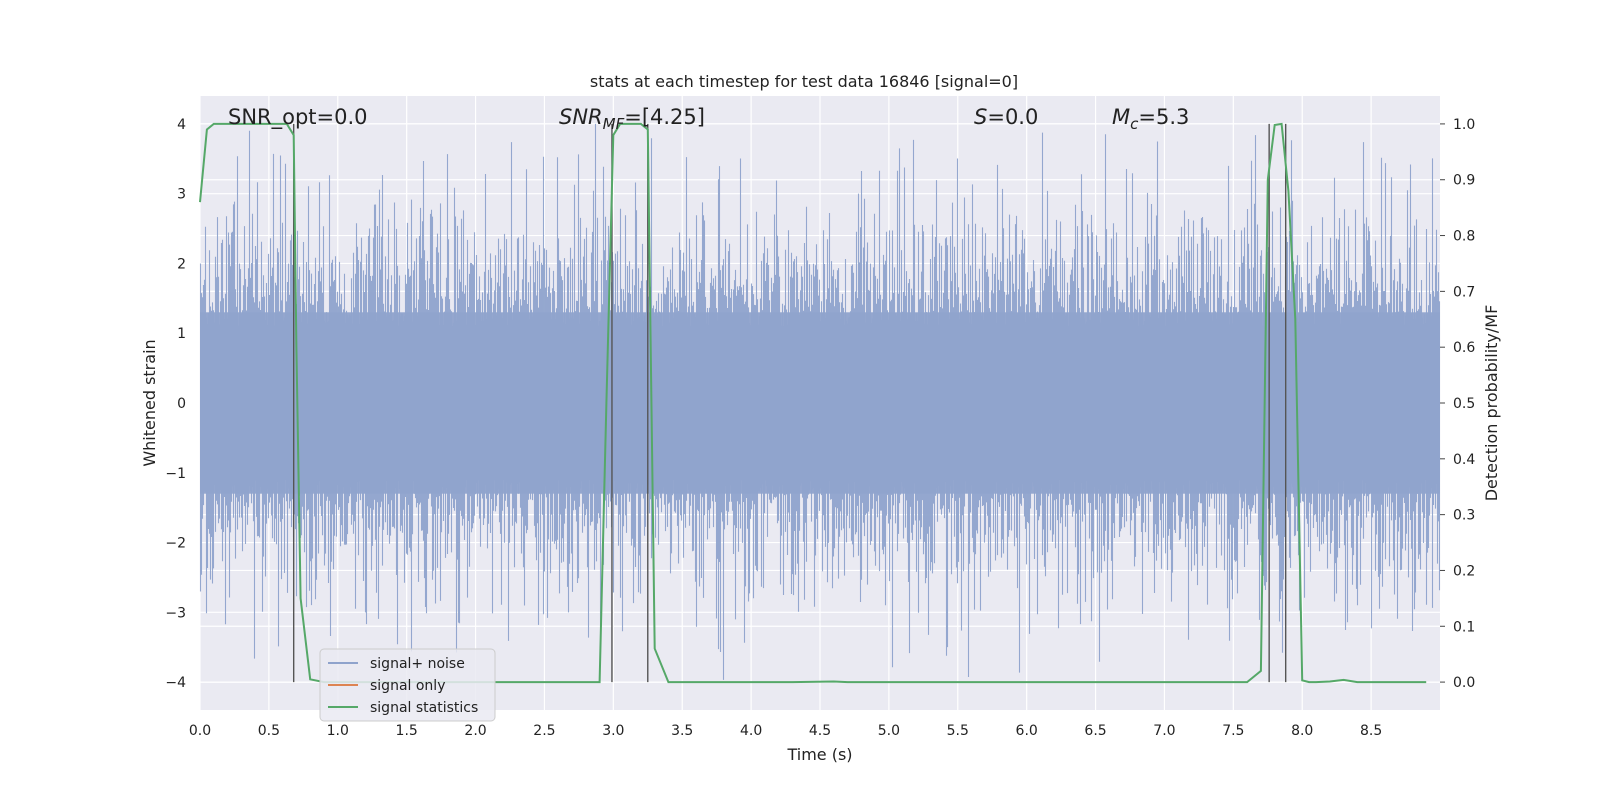 The height and width of the screenshot is (800, 1600). What do you see at coordinates (664, 117) in the screenshot?
I see `annotation-snr-mf-value: =[4.25]` at bounding box center [664, 117].